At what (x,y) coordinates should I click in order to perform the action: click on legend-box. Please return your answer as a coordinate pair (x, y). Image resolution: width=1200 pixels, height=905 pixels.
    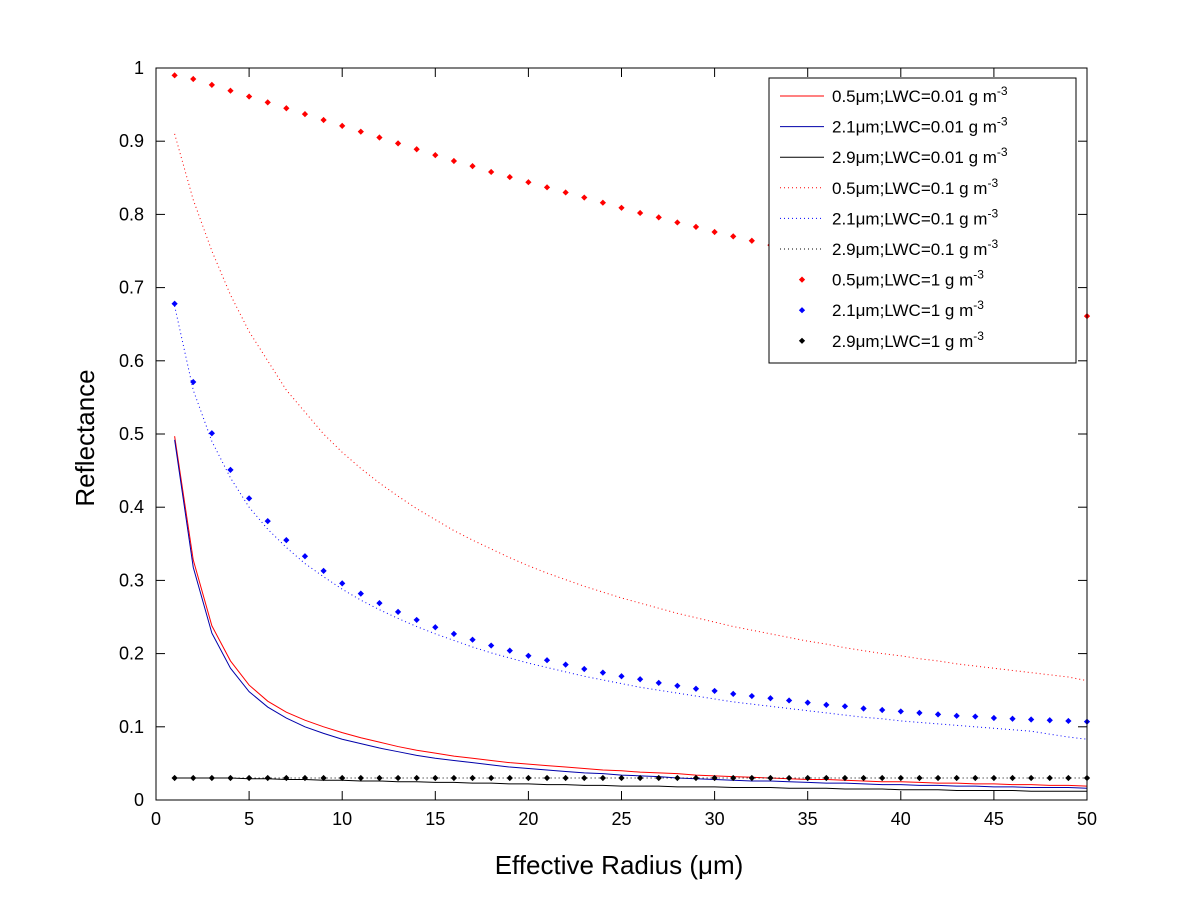
    Looking at the image, I should click on (922, 220).